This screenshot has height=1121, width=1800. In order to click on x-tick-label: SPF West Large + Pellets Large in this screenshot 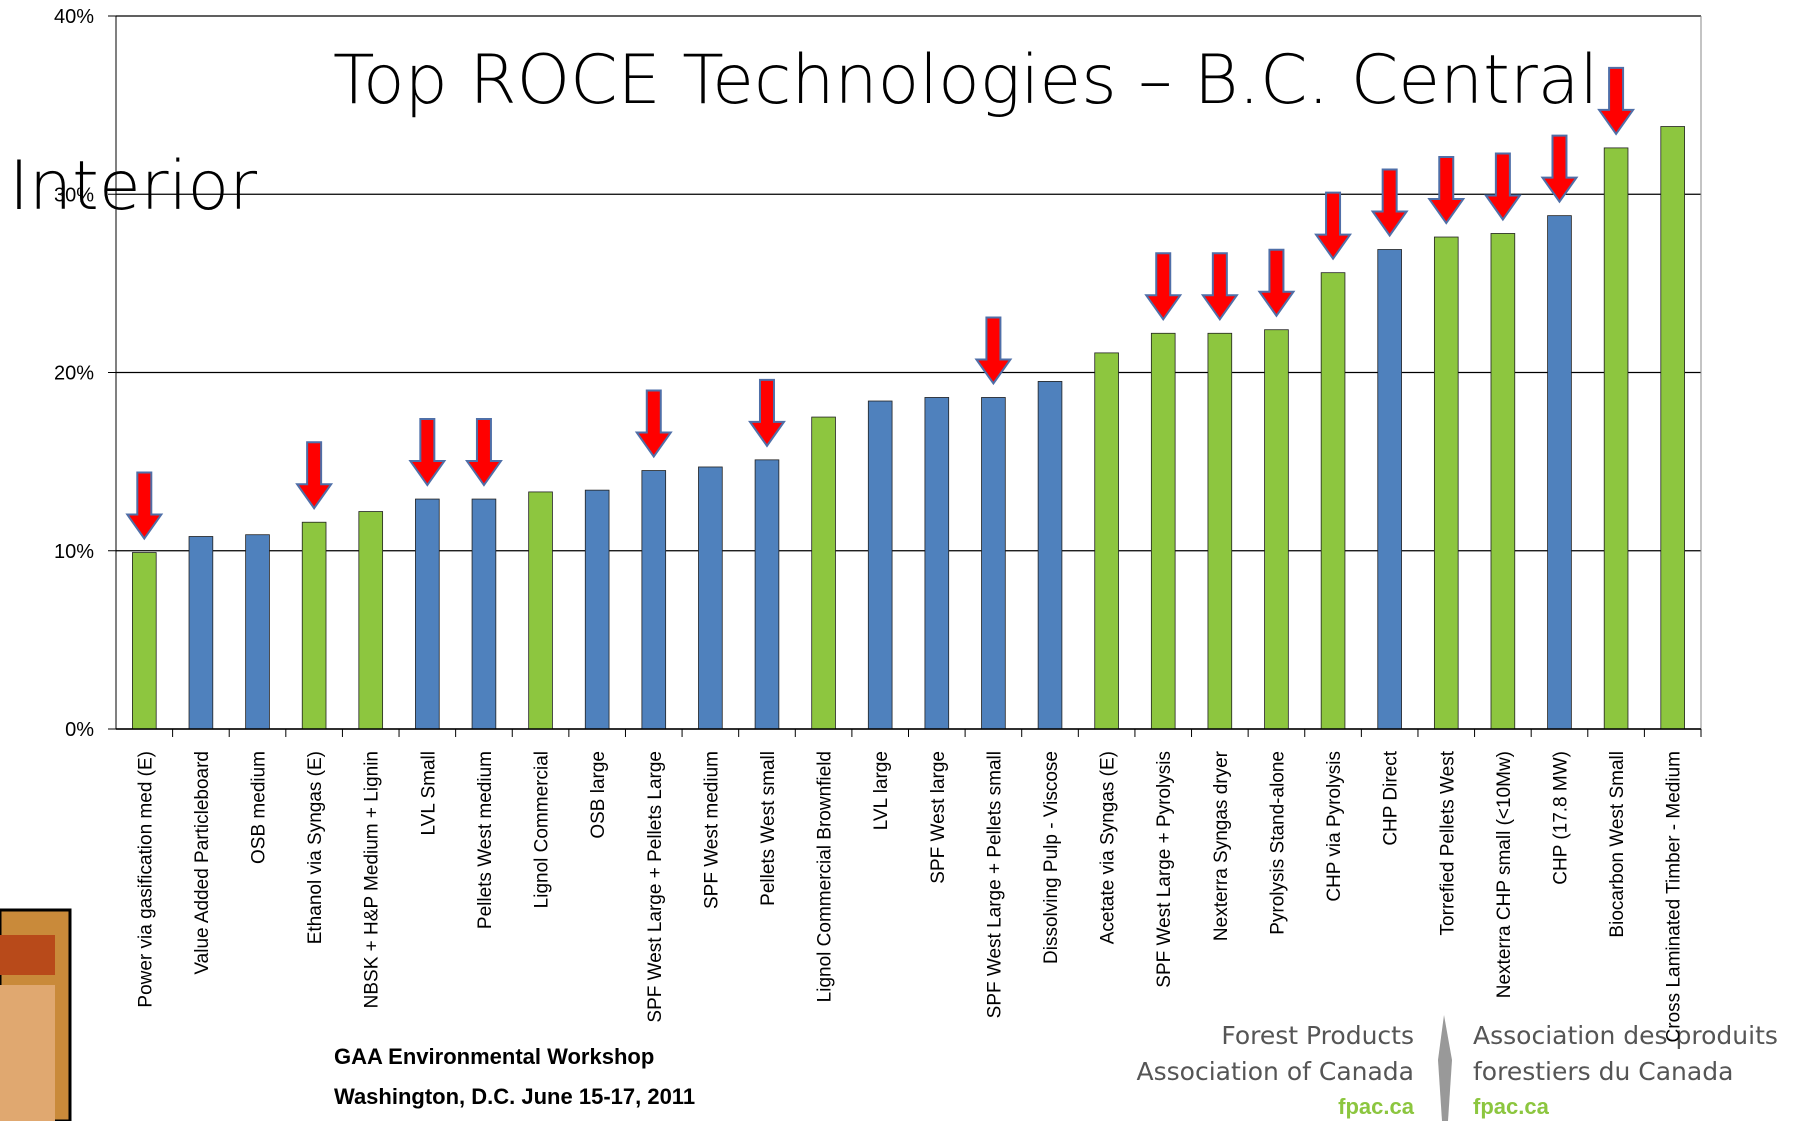, I will do `click(655, 887)`.